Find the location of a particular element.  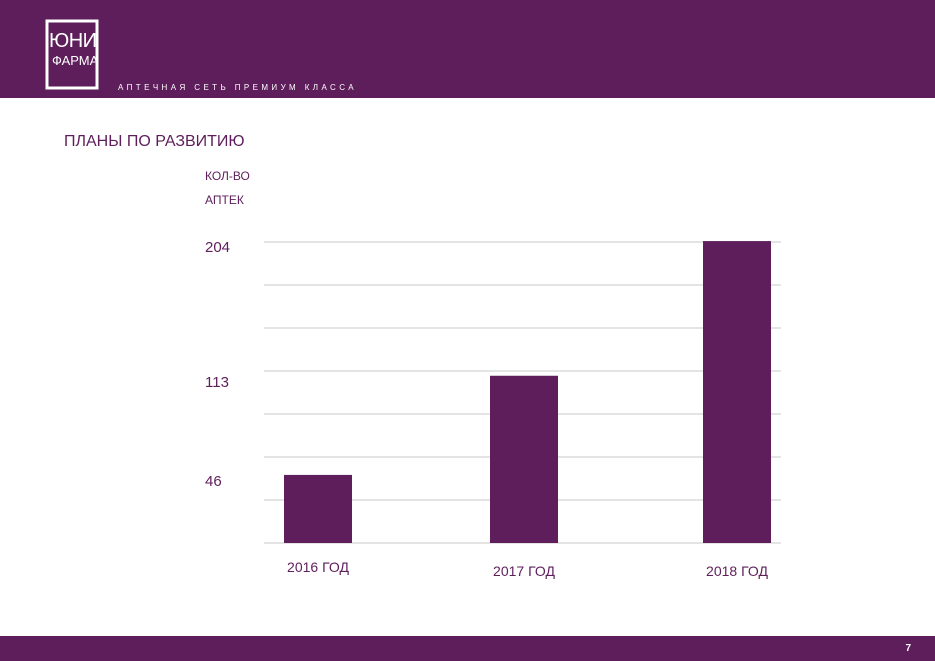

y-tick-label: 46 is located at coordinates (213, 481).